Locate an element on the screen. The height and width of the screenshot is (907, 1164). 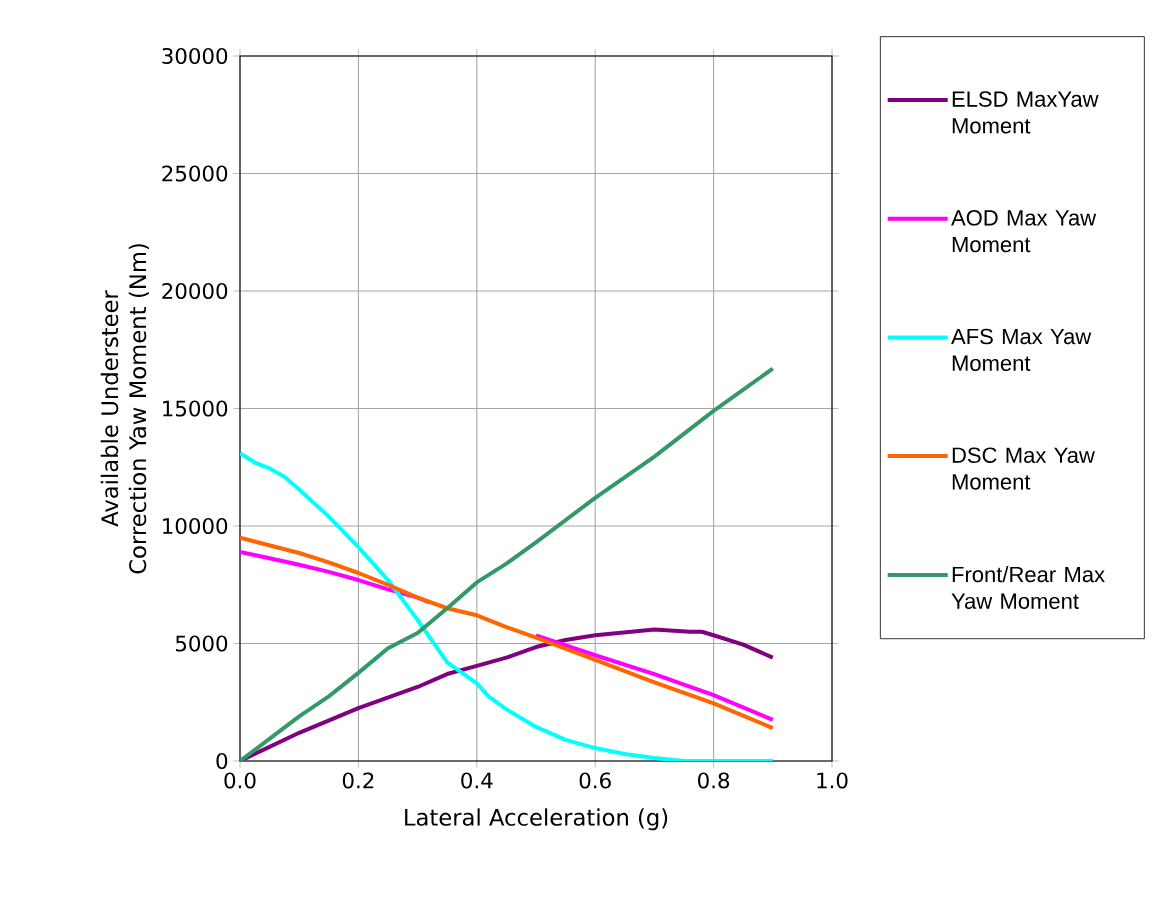
legend-label: Front/Rear Max Yaw Moment is located at coordinates (1028, 587).